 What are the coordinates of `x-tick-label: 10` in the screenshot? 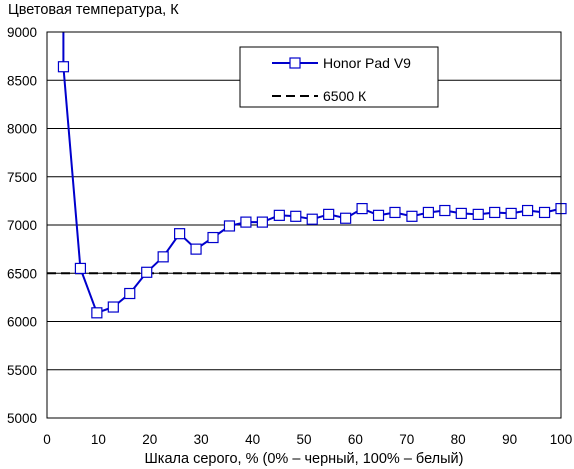 It's located at (98, 439).